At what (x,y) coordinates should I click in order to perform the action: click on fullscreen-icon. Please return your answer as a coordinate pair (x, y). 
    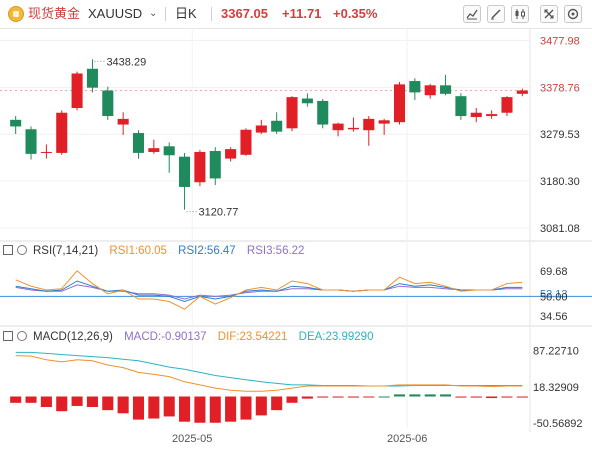
    Looking at the image, I should click on (549, 14).